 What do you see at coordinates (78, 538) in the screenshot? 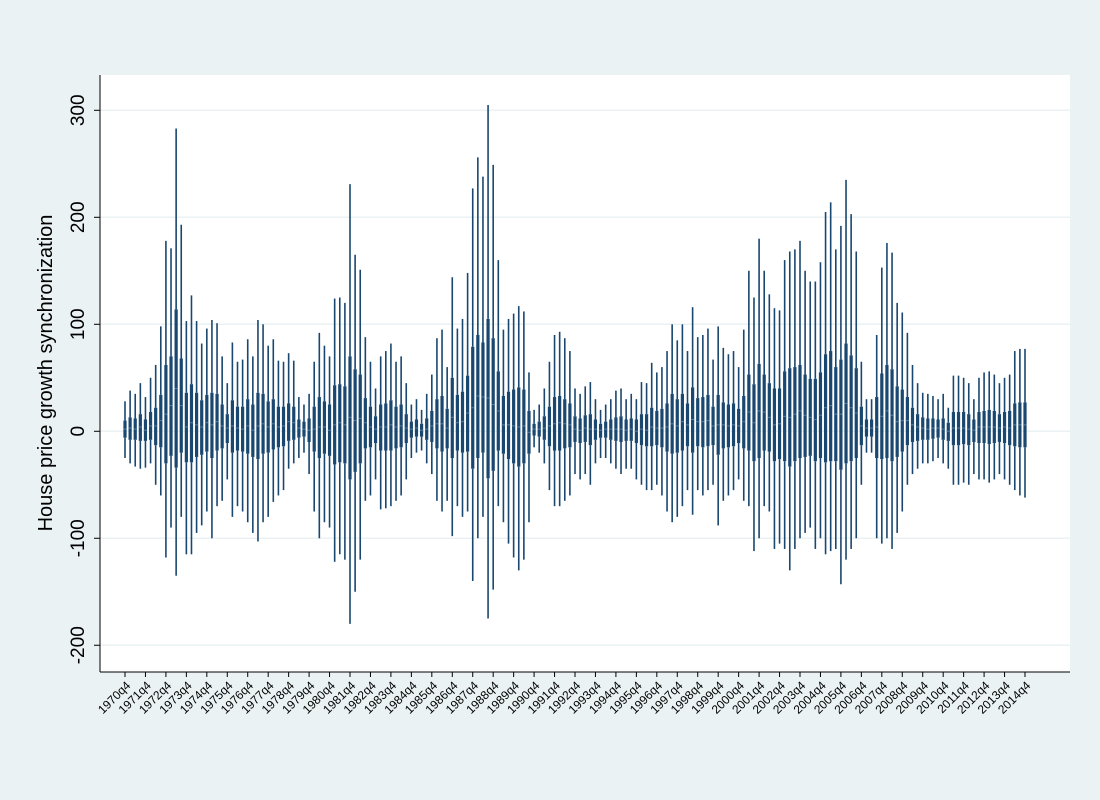
I see `y-tick-label: -100` at bounding box center [78, 538].